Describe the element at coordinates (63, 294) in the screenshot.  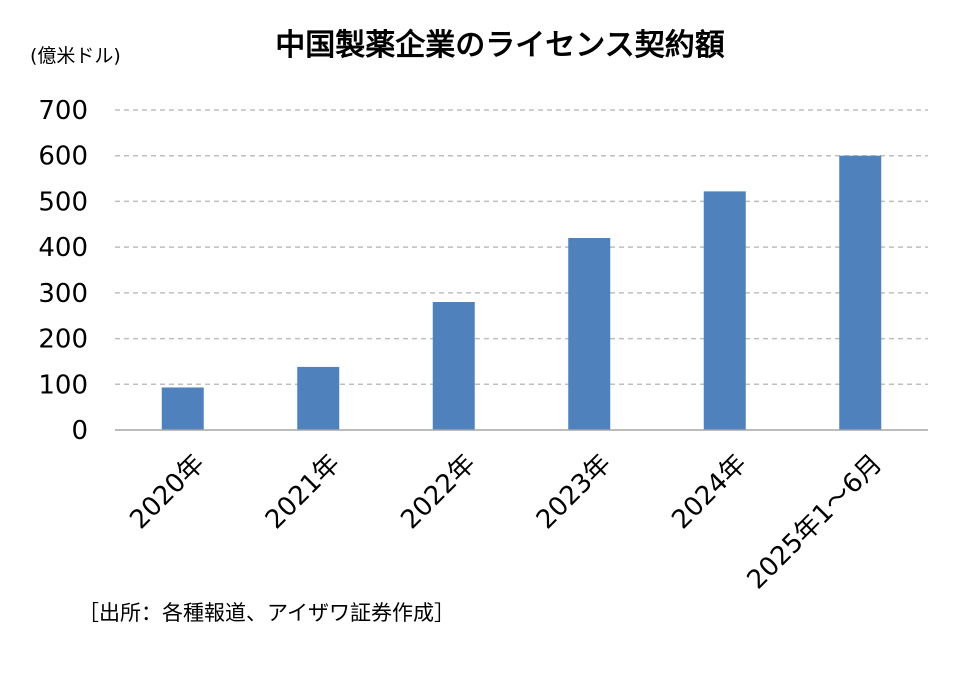
I see `y-tick-label: 300` at that location.